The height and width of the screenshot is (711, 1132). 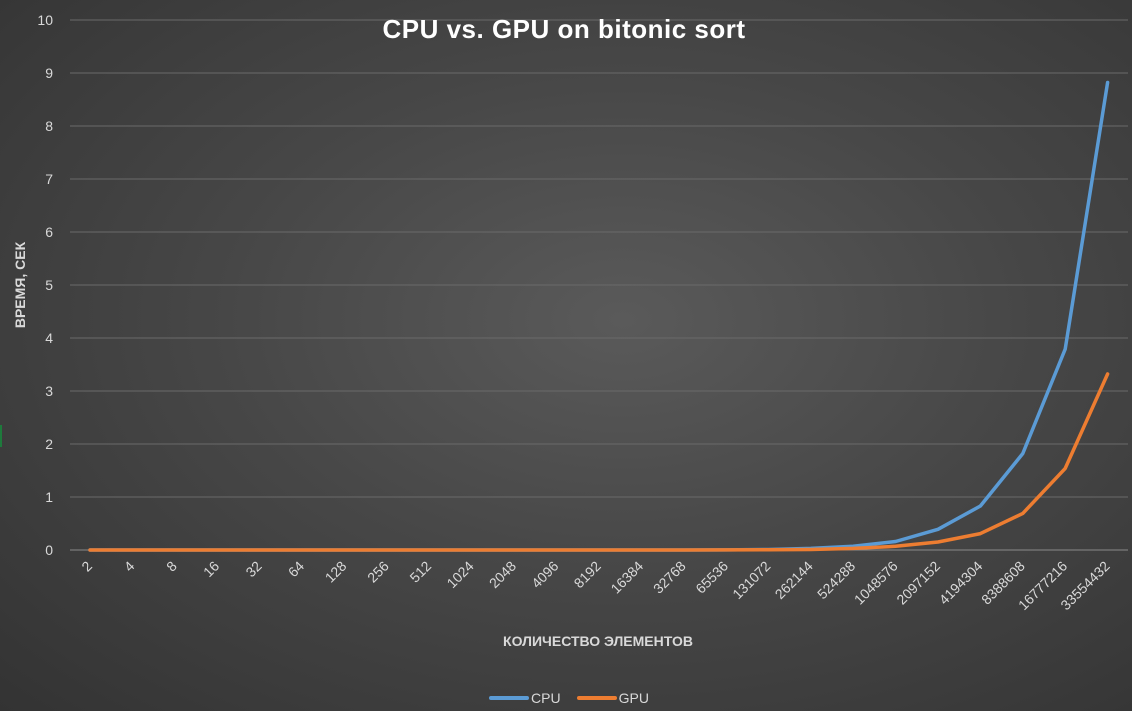 What do you see at coordinates (502, 574) in the screenshot?
I see `x-tick-label: 2048` at bounding box center [502, 574].